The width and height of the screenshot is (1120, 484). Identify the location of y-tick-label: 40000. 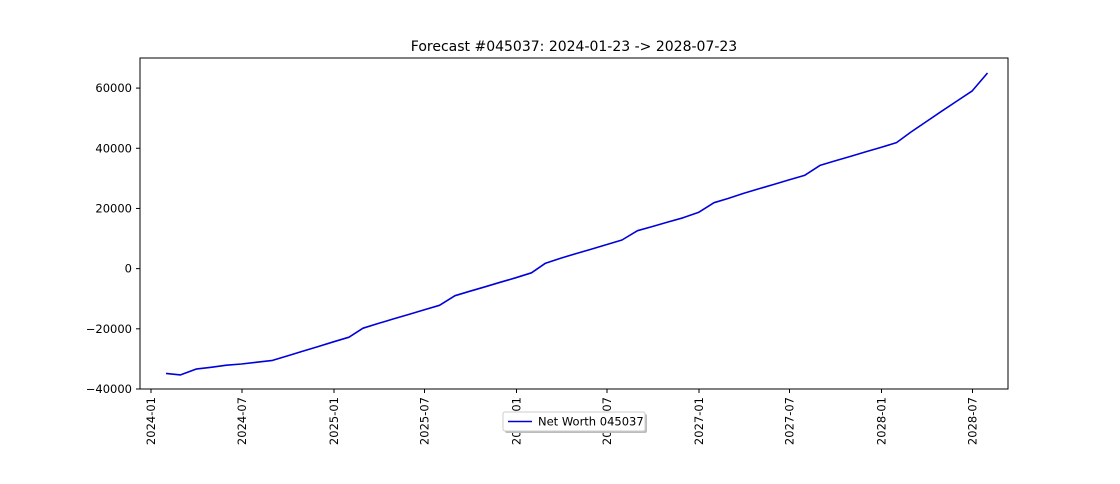
(113, 148).